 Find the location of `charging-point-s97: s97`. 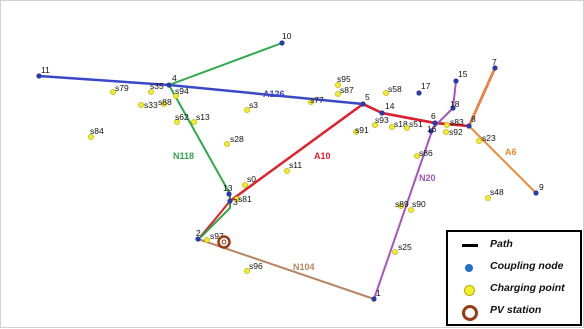

charging-point-s97: s97 is located at coordinates (214, 237).